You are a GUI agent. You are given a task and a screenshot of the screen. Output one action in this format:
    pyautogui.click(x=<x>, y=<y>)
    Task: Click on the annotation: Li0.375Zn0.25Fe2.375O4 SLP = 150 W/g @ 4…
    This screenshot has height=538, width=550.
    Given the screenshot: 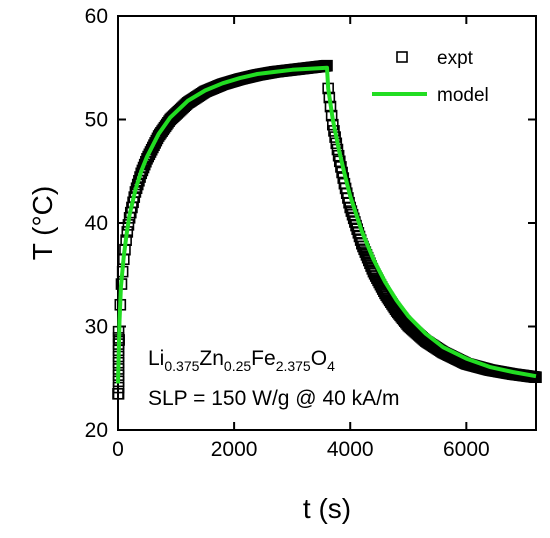 What is the action you would take?
    pyautogui.click(x=273, y=378)
    